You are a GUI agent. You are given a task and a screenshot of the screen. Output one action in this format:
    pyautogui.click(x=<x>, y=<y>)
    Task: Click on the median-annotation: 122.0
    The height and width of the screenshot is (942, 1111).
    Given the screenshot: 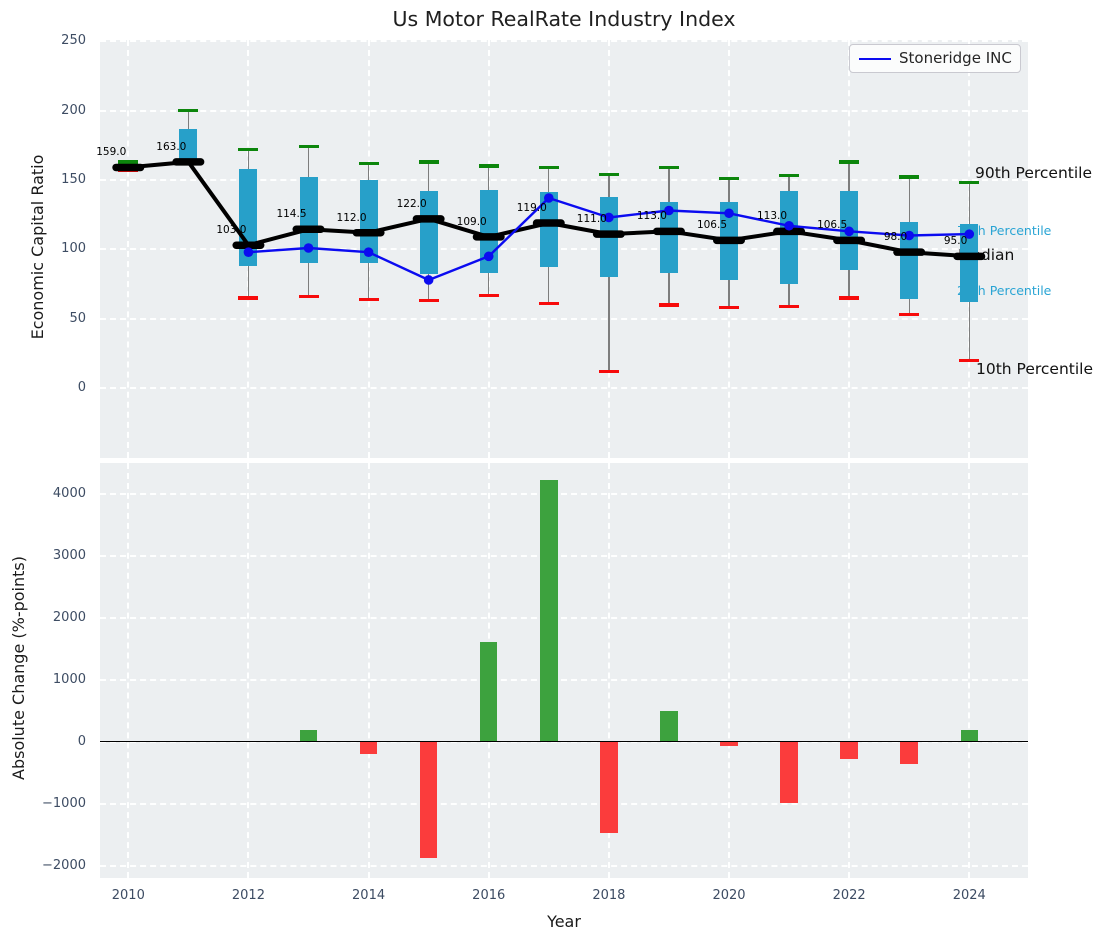 What is the action you would take?
    pyautogui.click(x=411, y=203)
    